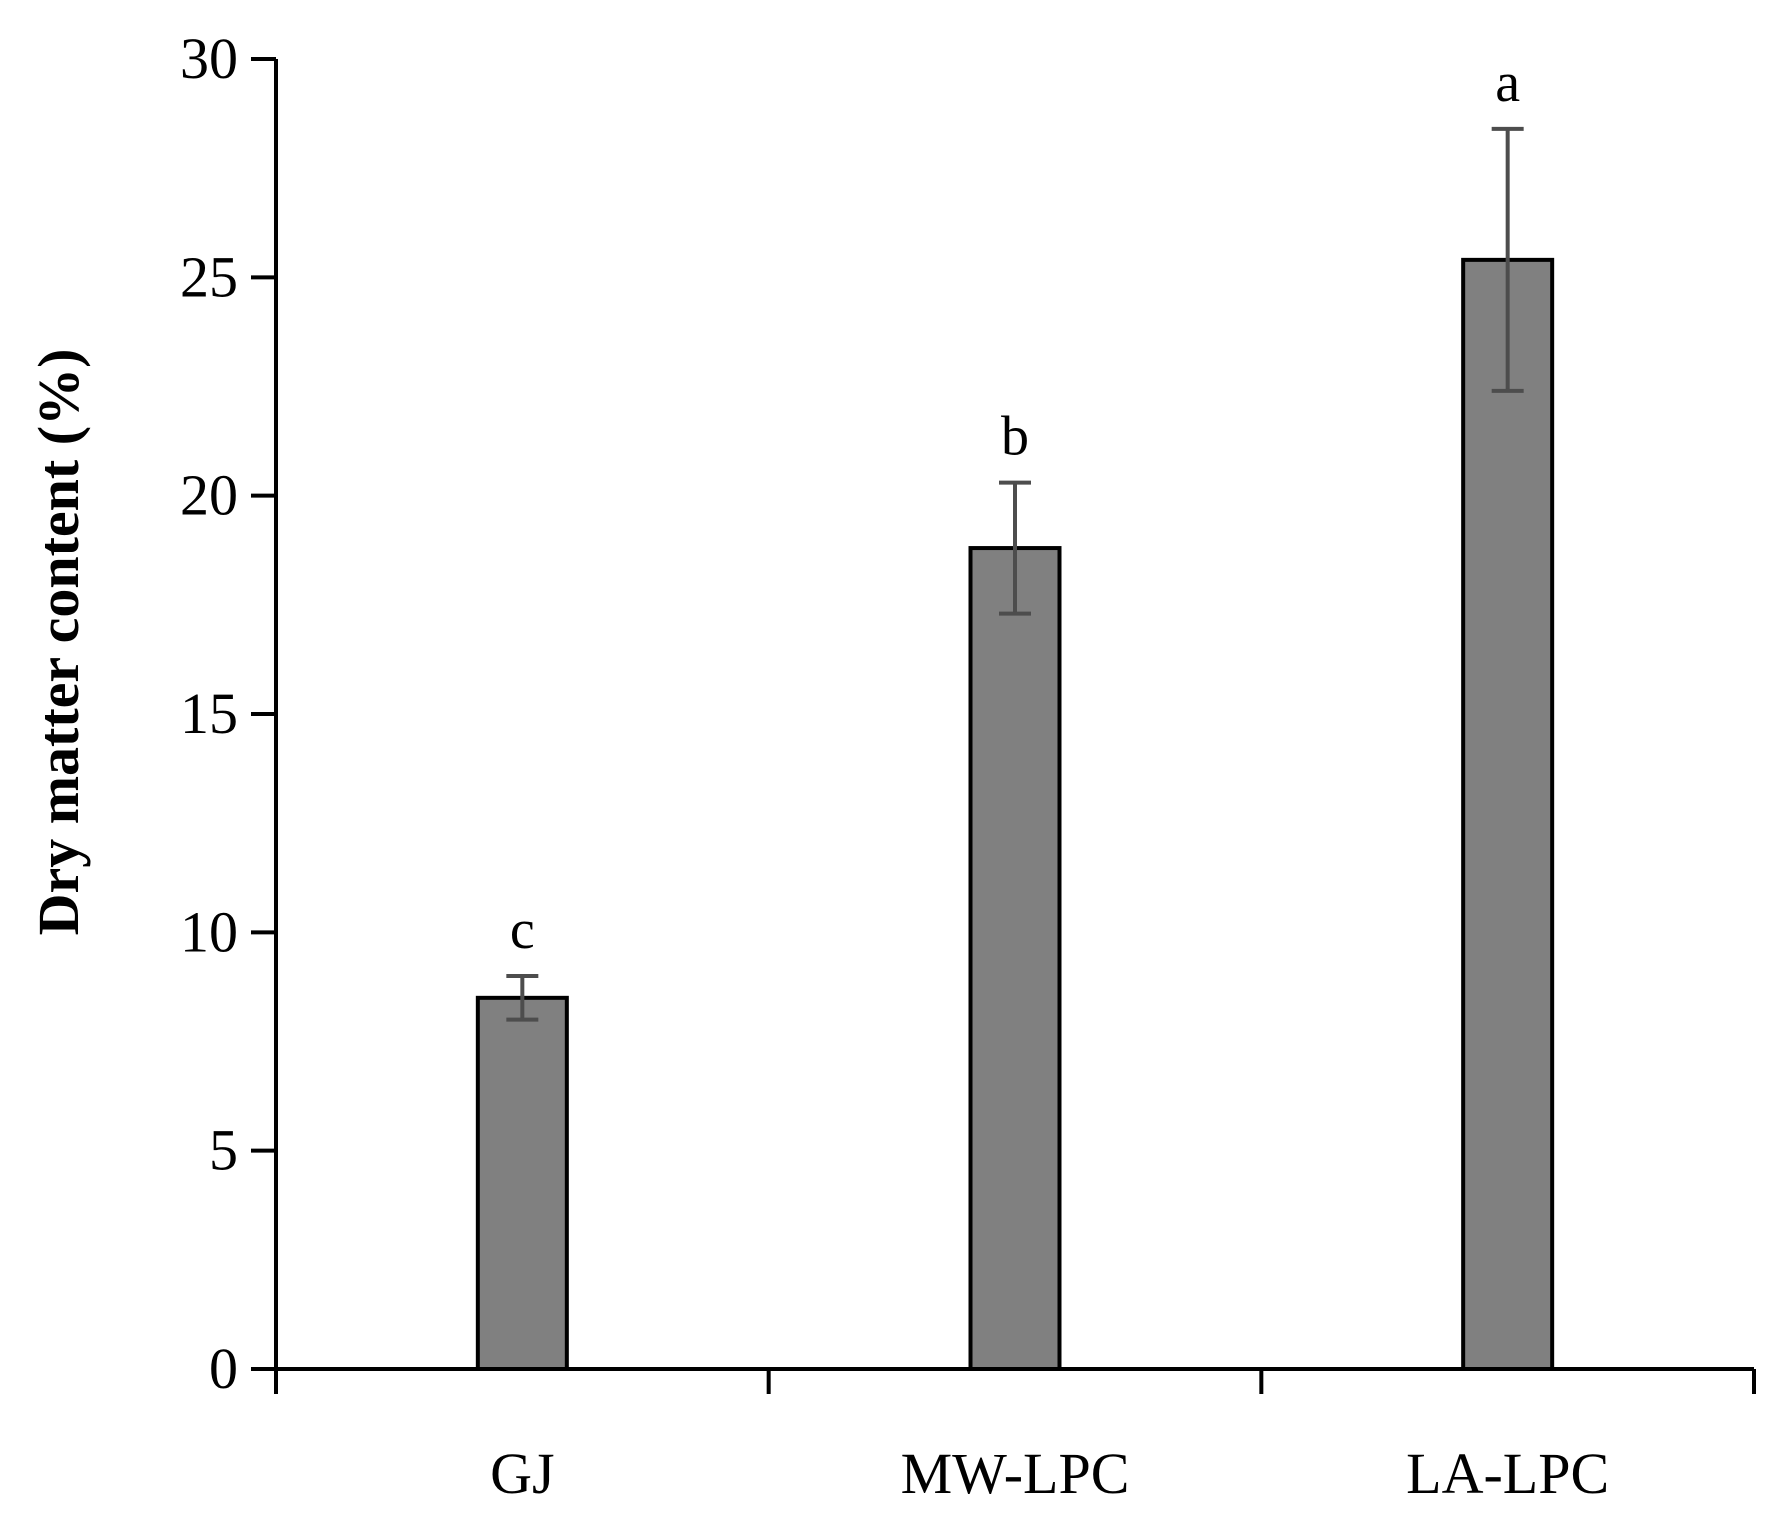  Describe the element at coordinates (522, 1473) in the screenshot. I see `x-category-label: GJ` at that location.